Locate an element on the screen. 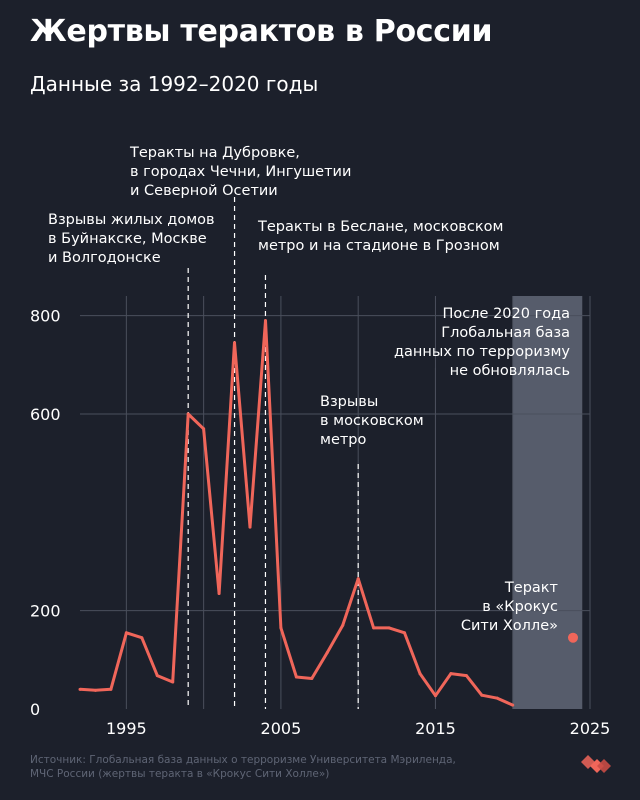  x-tick-label: 2025 is located at coordinates (590, 728).